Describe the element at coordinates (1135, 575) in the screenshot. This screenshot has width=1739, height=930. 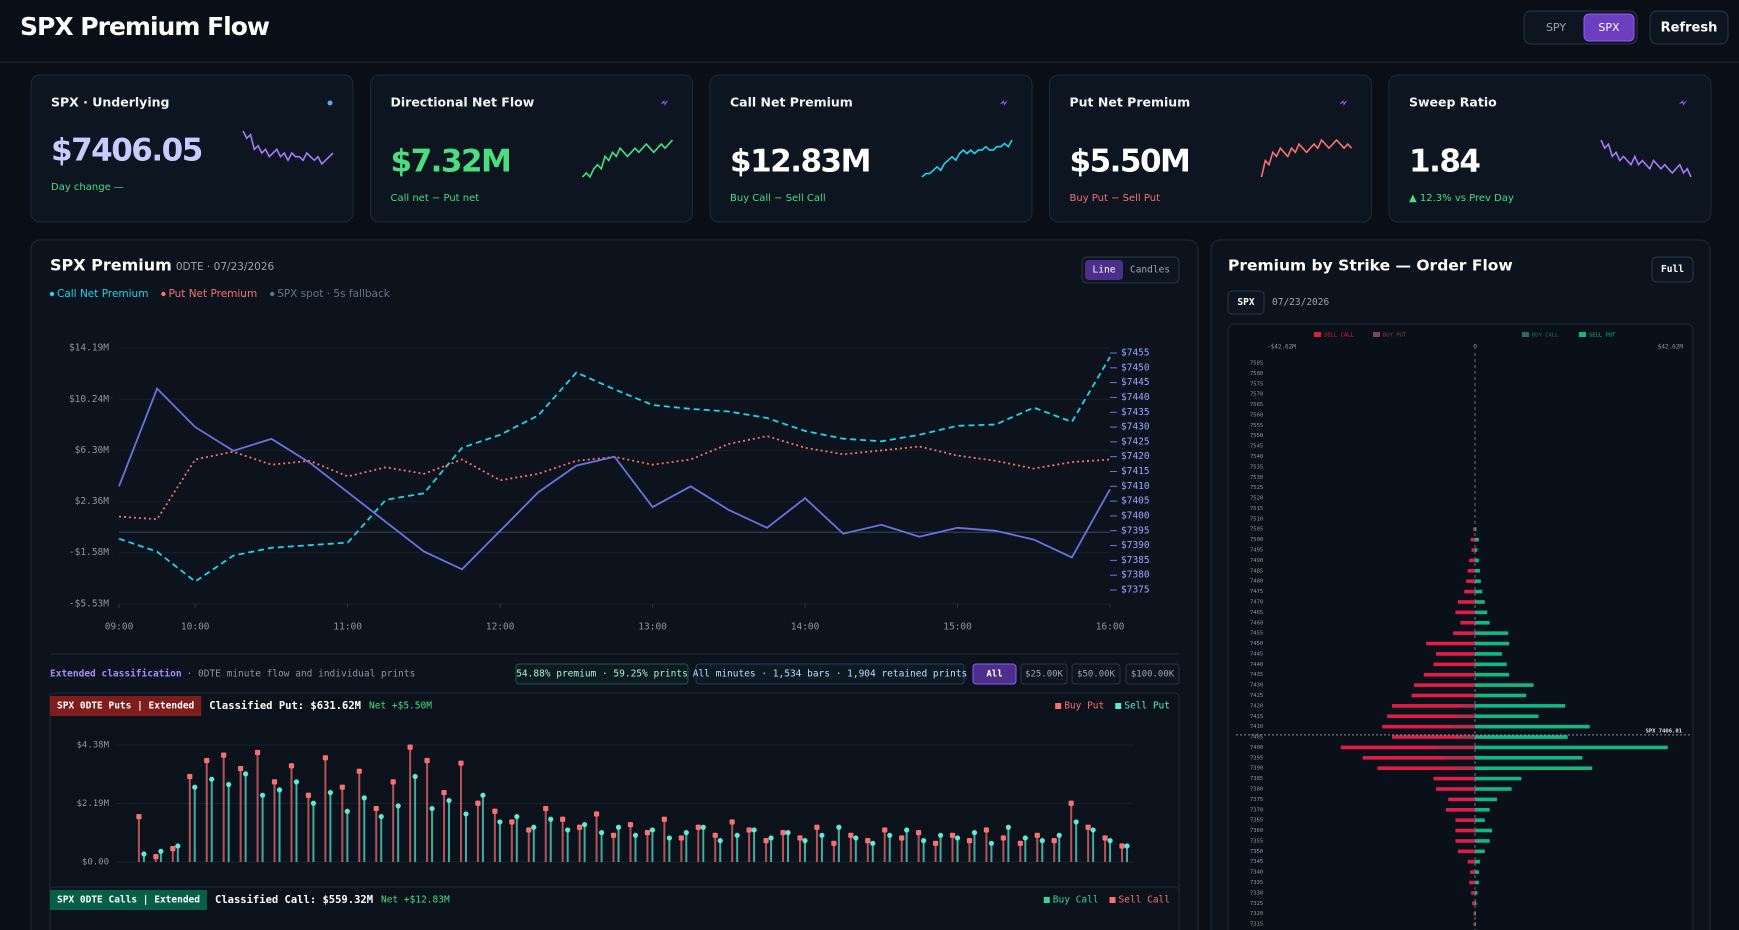
I see `y2-tick-label: $7380` at that location.